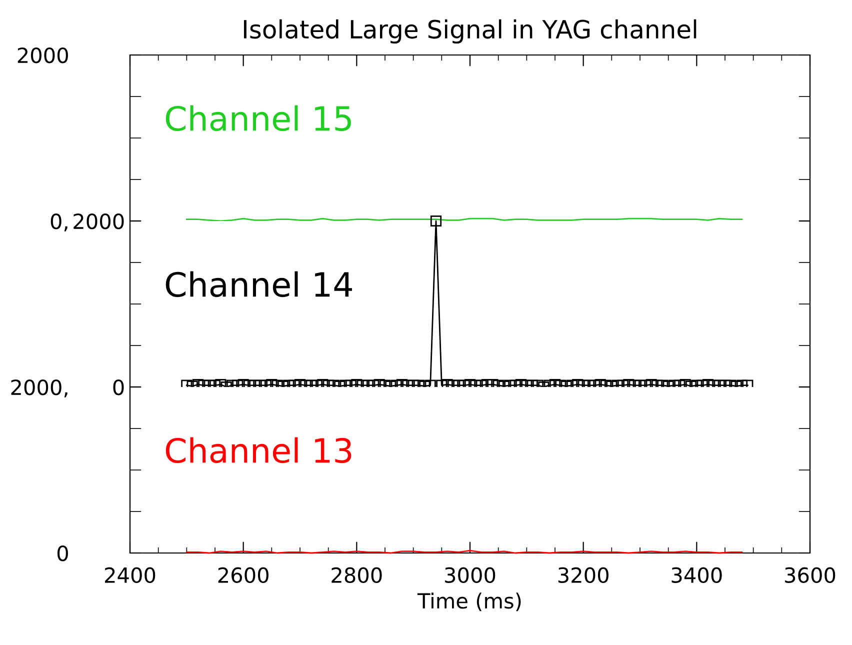 This screenshot has height=645, width=852. What do you see at coordinates (258, 118) in the screenshot?
I see `text: Channel 15` at bounding box center [258, 118].